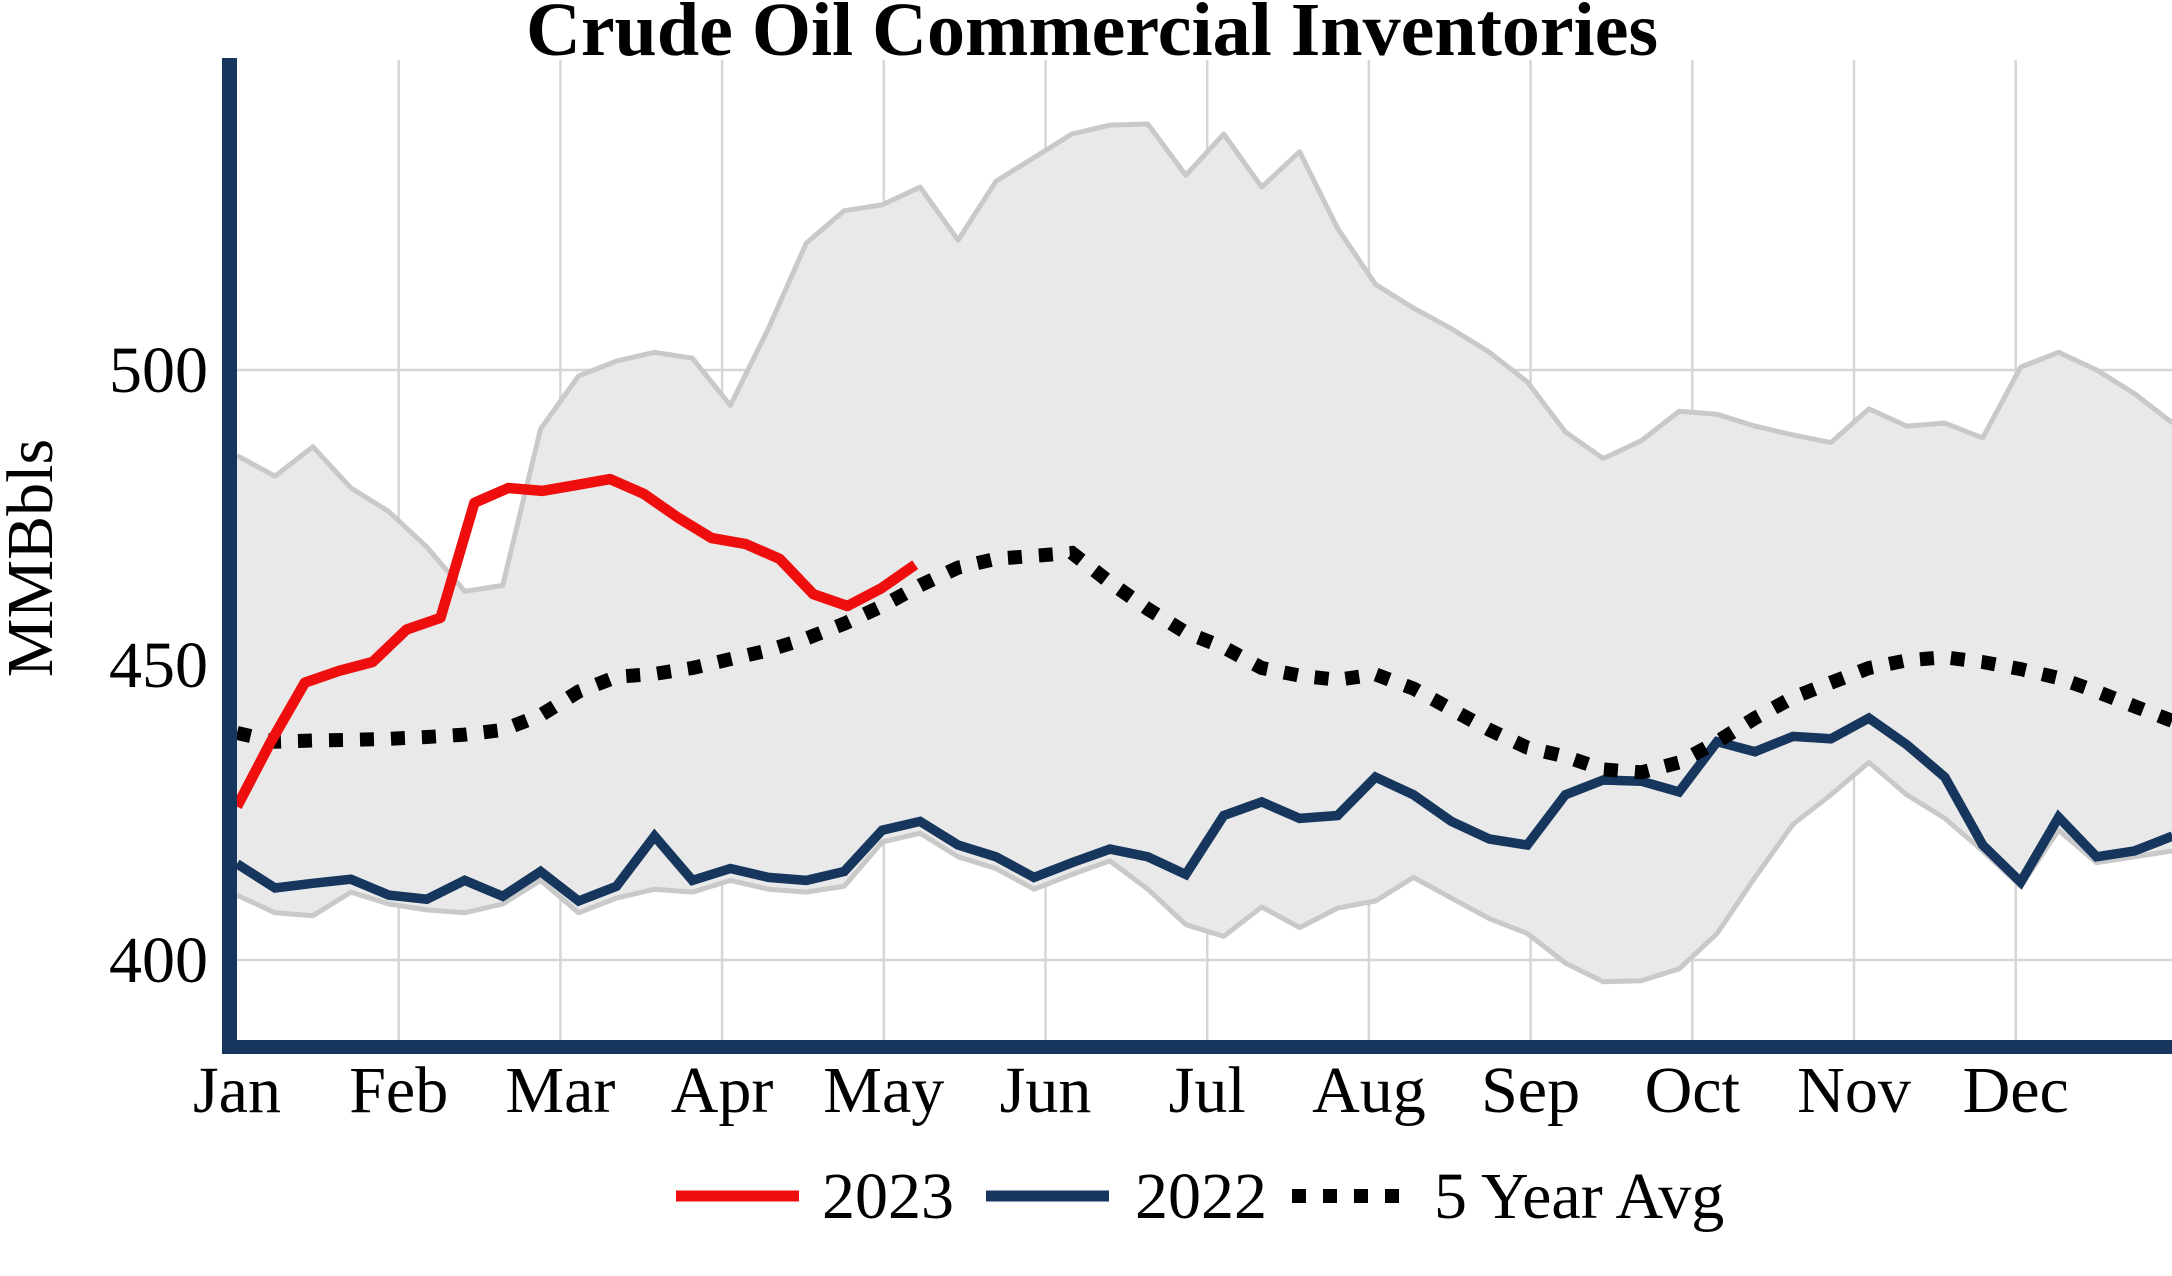 The width and height of the screenshot is (2172, 1276). I want to click on y-tick-label-500: 500, so click(158, 370).